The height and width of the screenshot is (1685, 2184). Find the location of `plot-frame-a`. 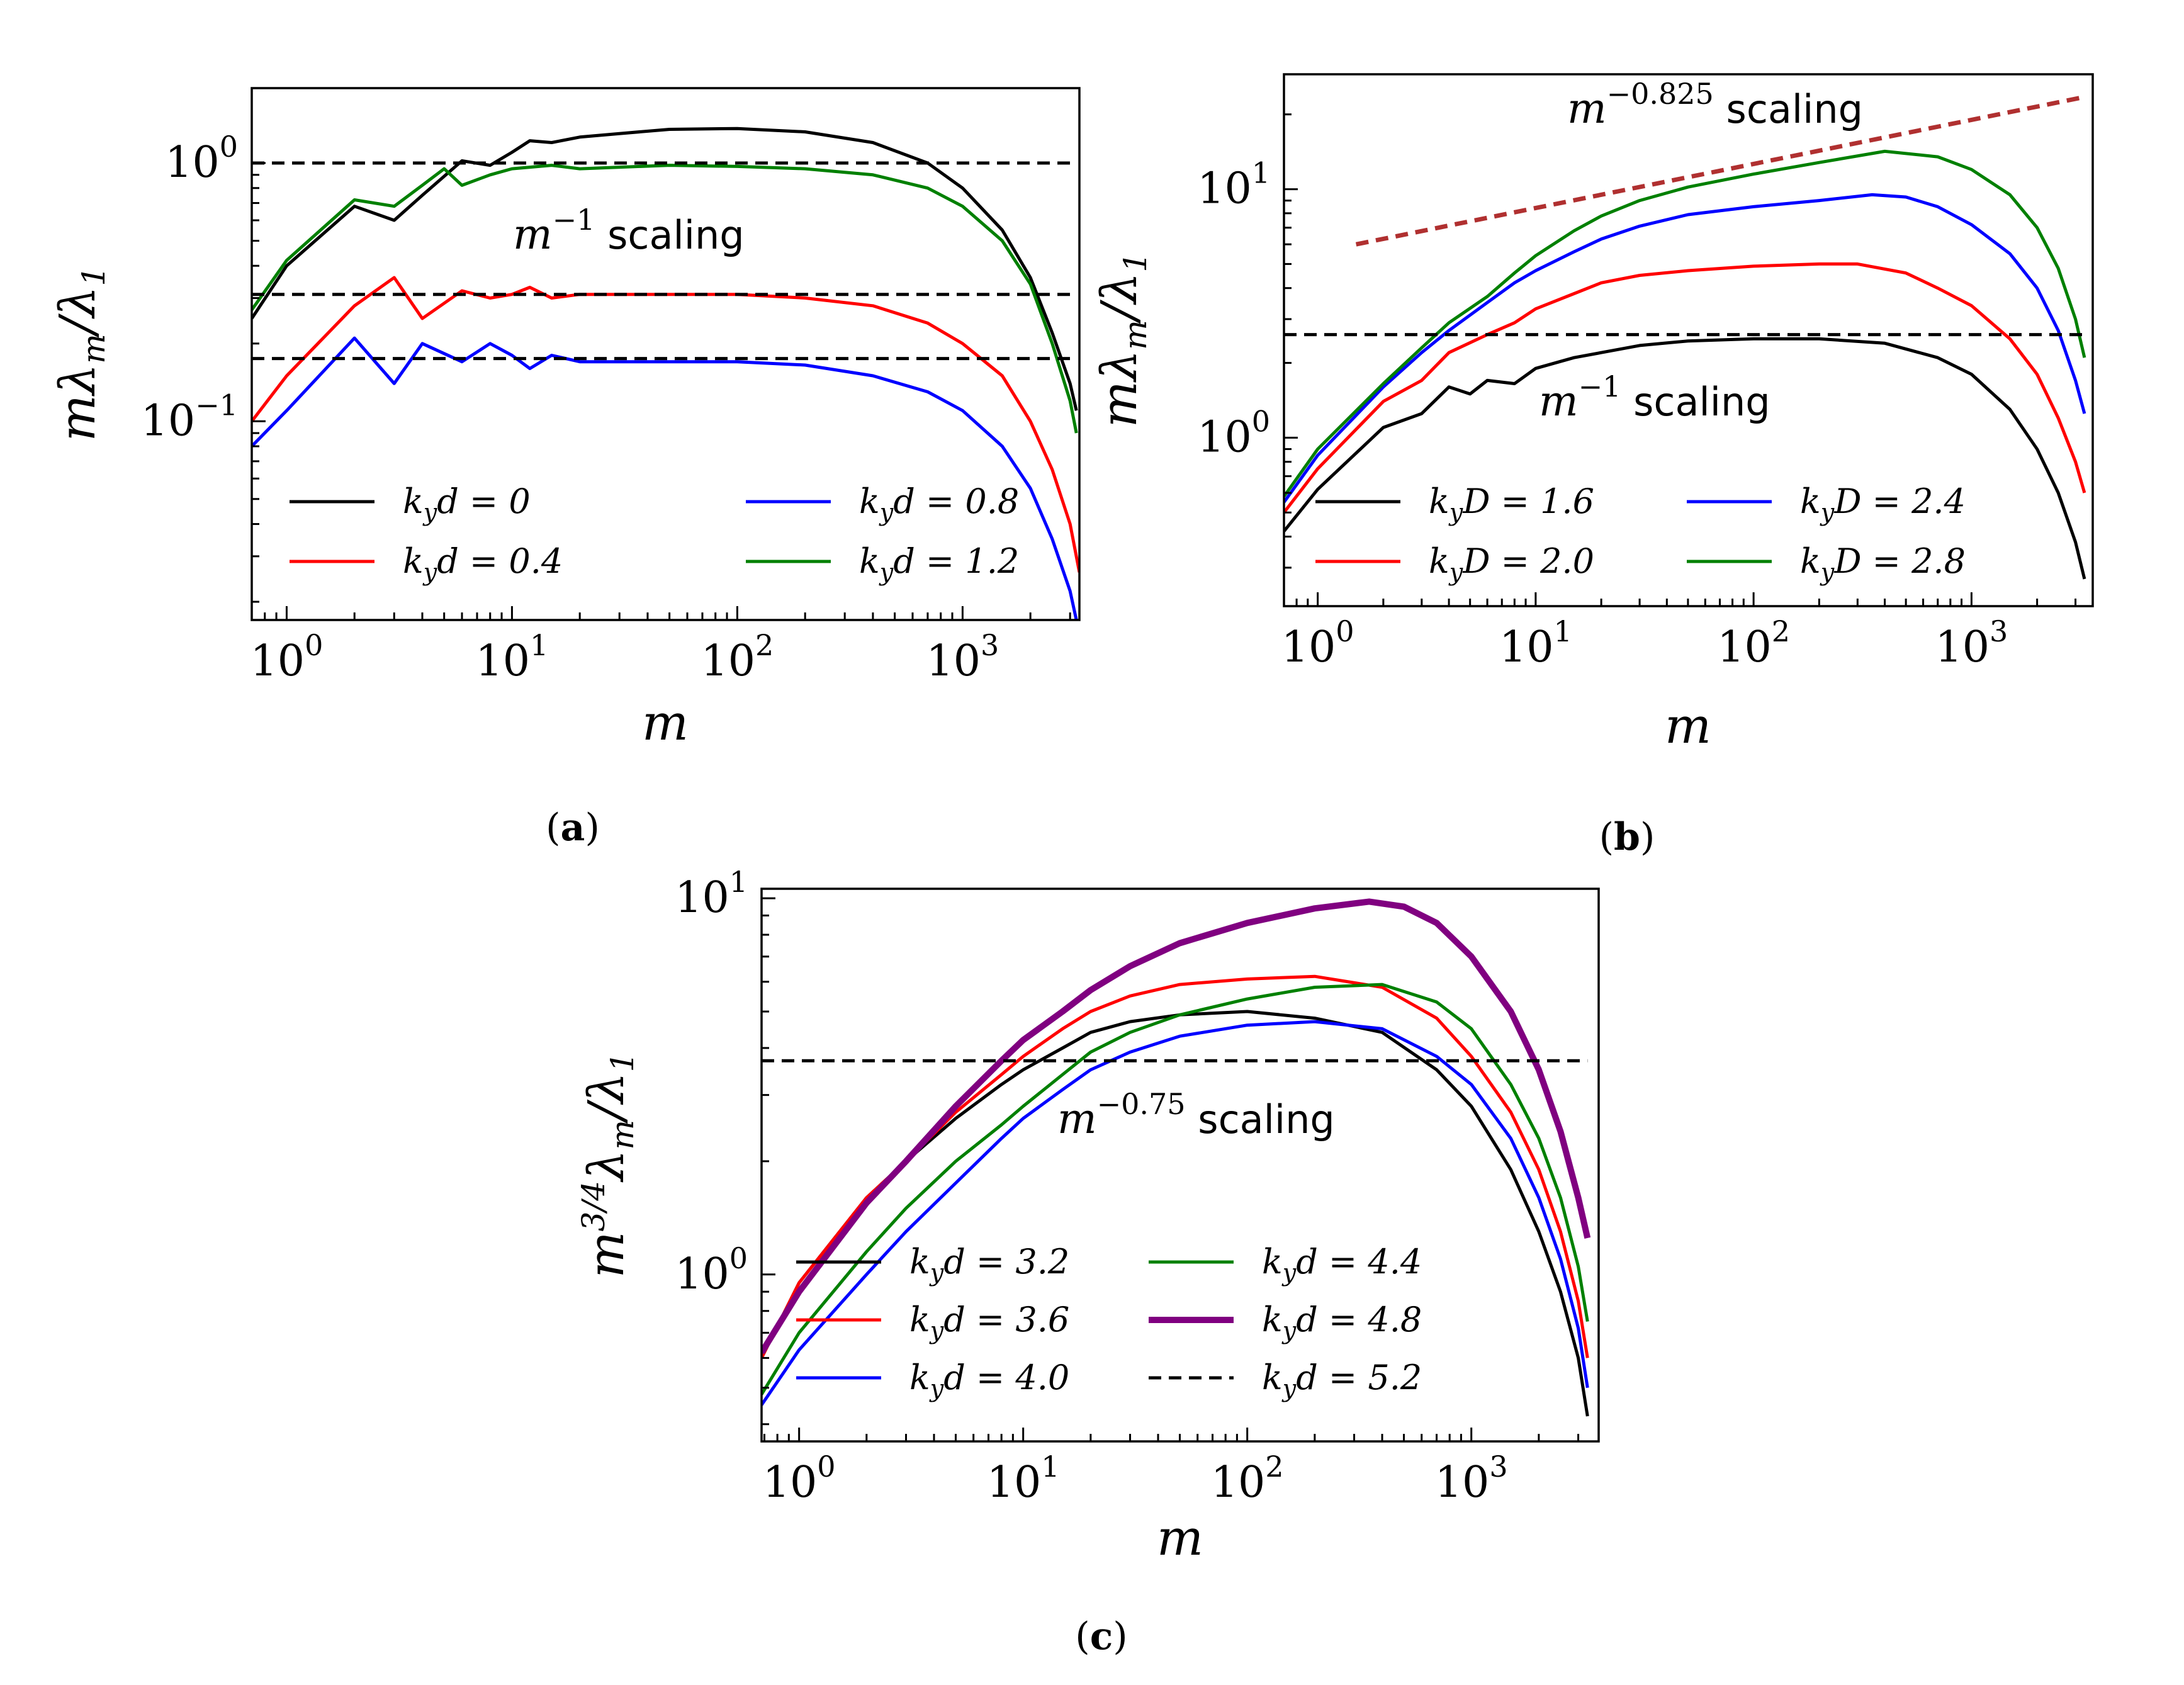

plot-frame-a is located at coordinates (665, 354).